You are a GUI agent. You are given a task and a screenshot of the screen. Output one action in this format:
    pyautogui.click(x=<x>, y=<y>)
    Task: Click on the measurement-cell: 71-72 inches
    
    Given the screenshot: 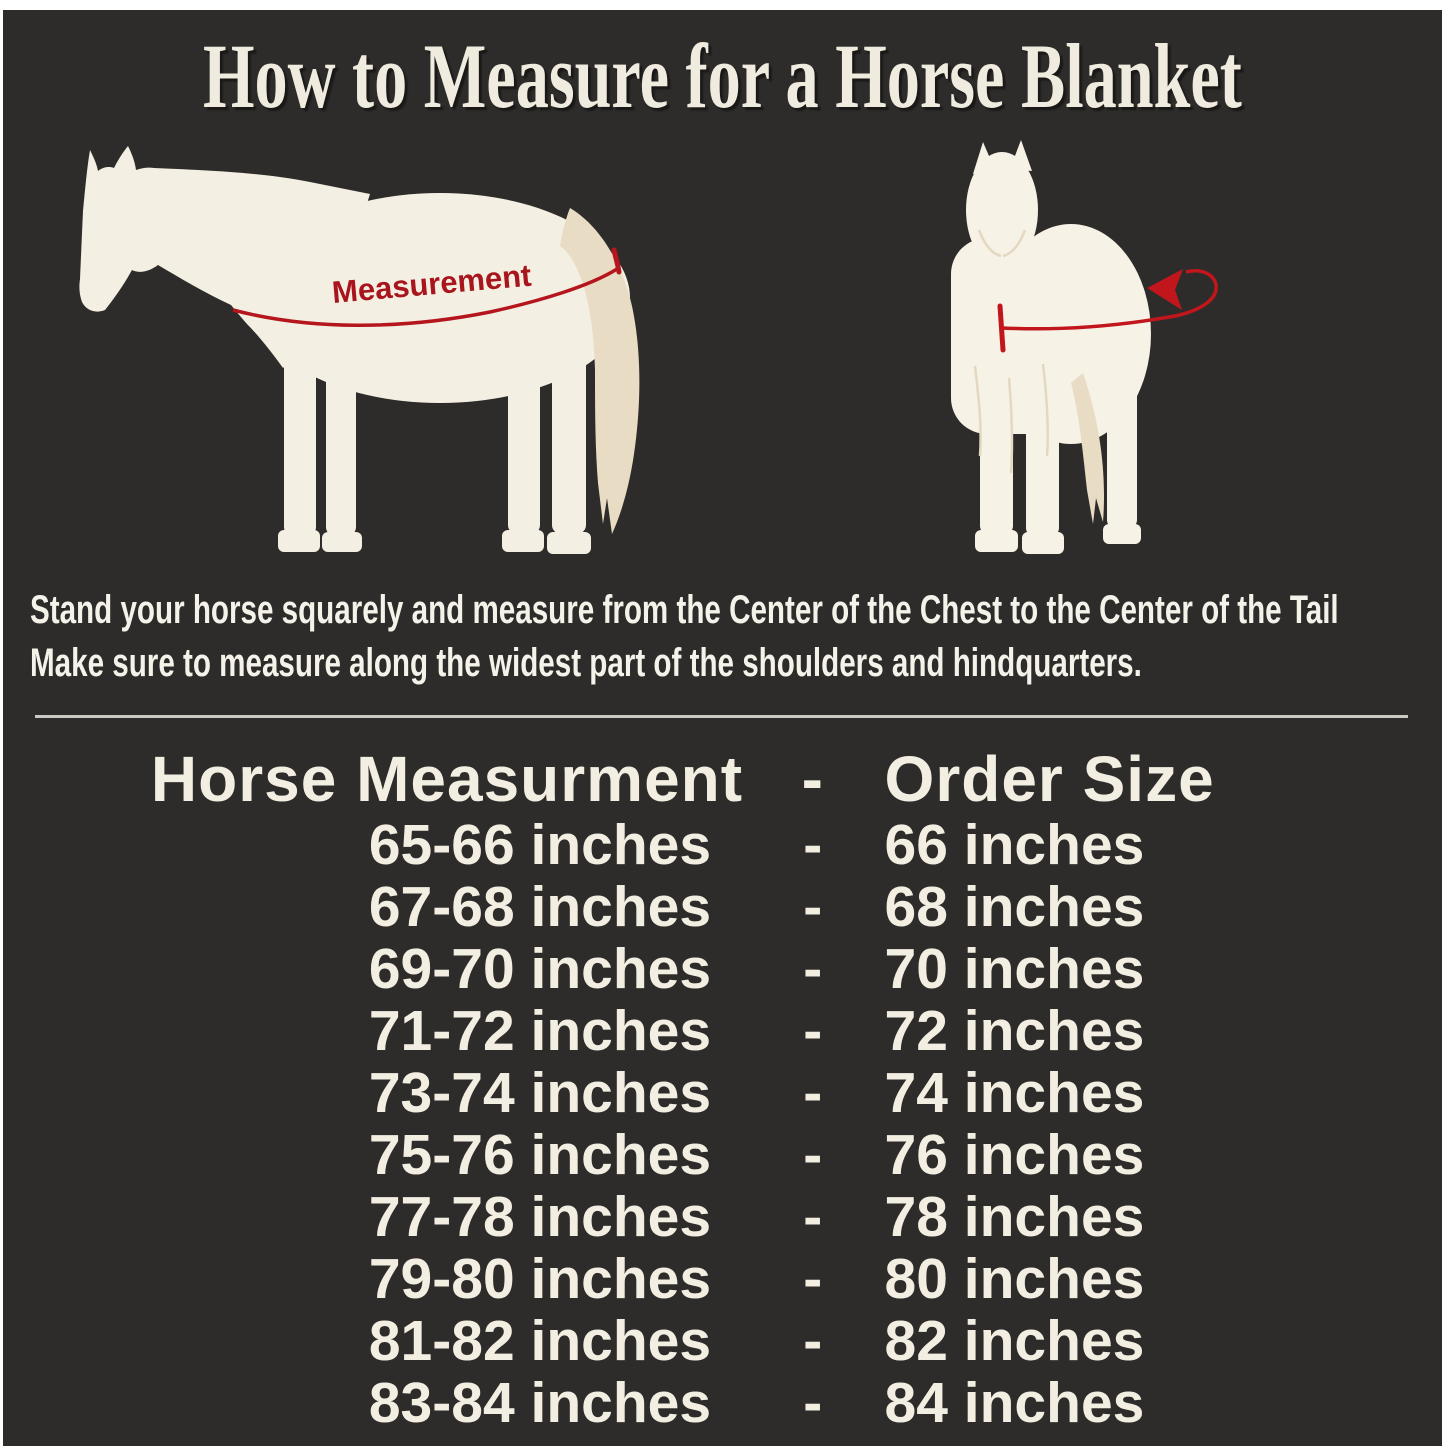 What is the action you would take?
    pyautogui.click(x=540, y=1031)
    